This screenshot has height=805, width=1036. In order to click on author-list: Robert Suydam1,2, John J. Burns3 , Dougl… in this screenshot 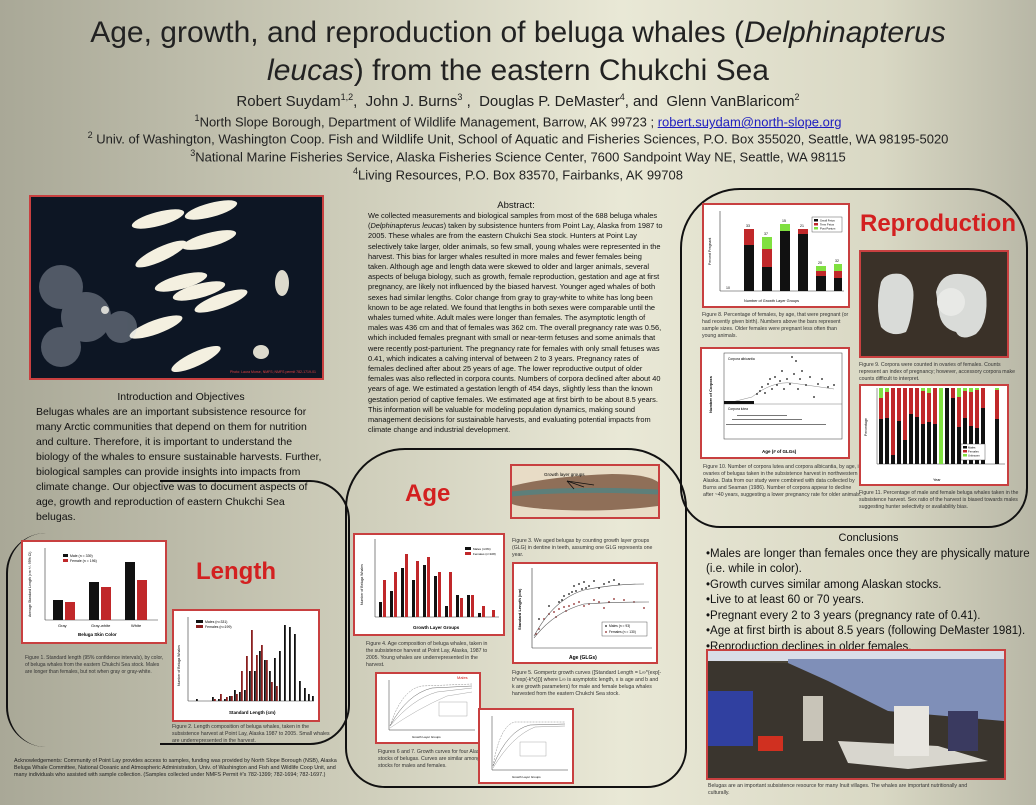, I will do `click(518, 101)`.